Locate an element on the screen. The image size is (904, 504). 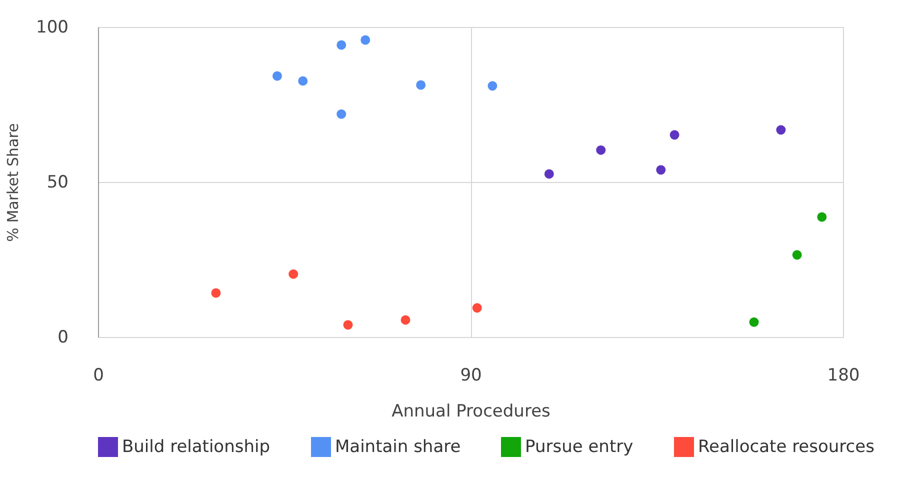
x-tick-label: 0 is located at coordinates (98, 376).